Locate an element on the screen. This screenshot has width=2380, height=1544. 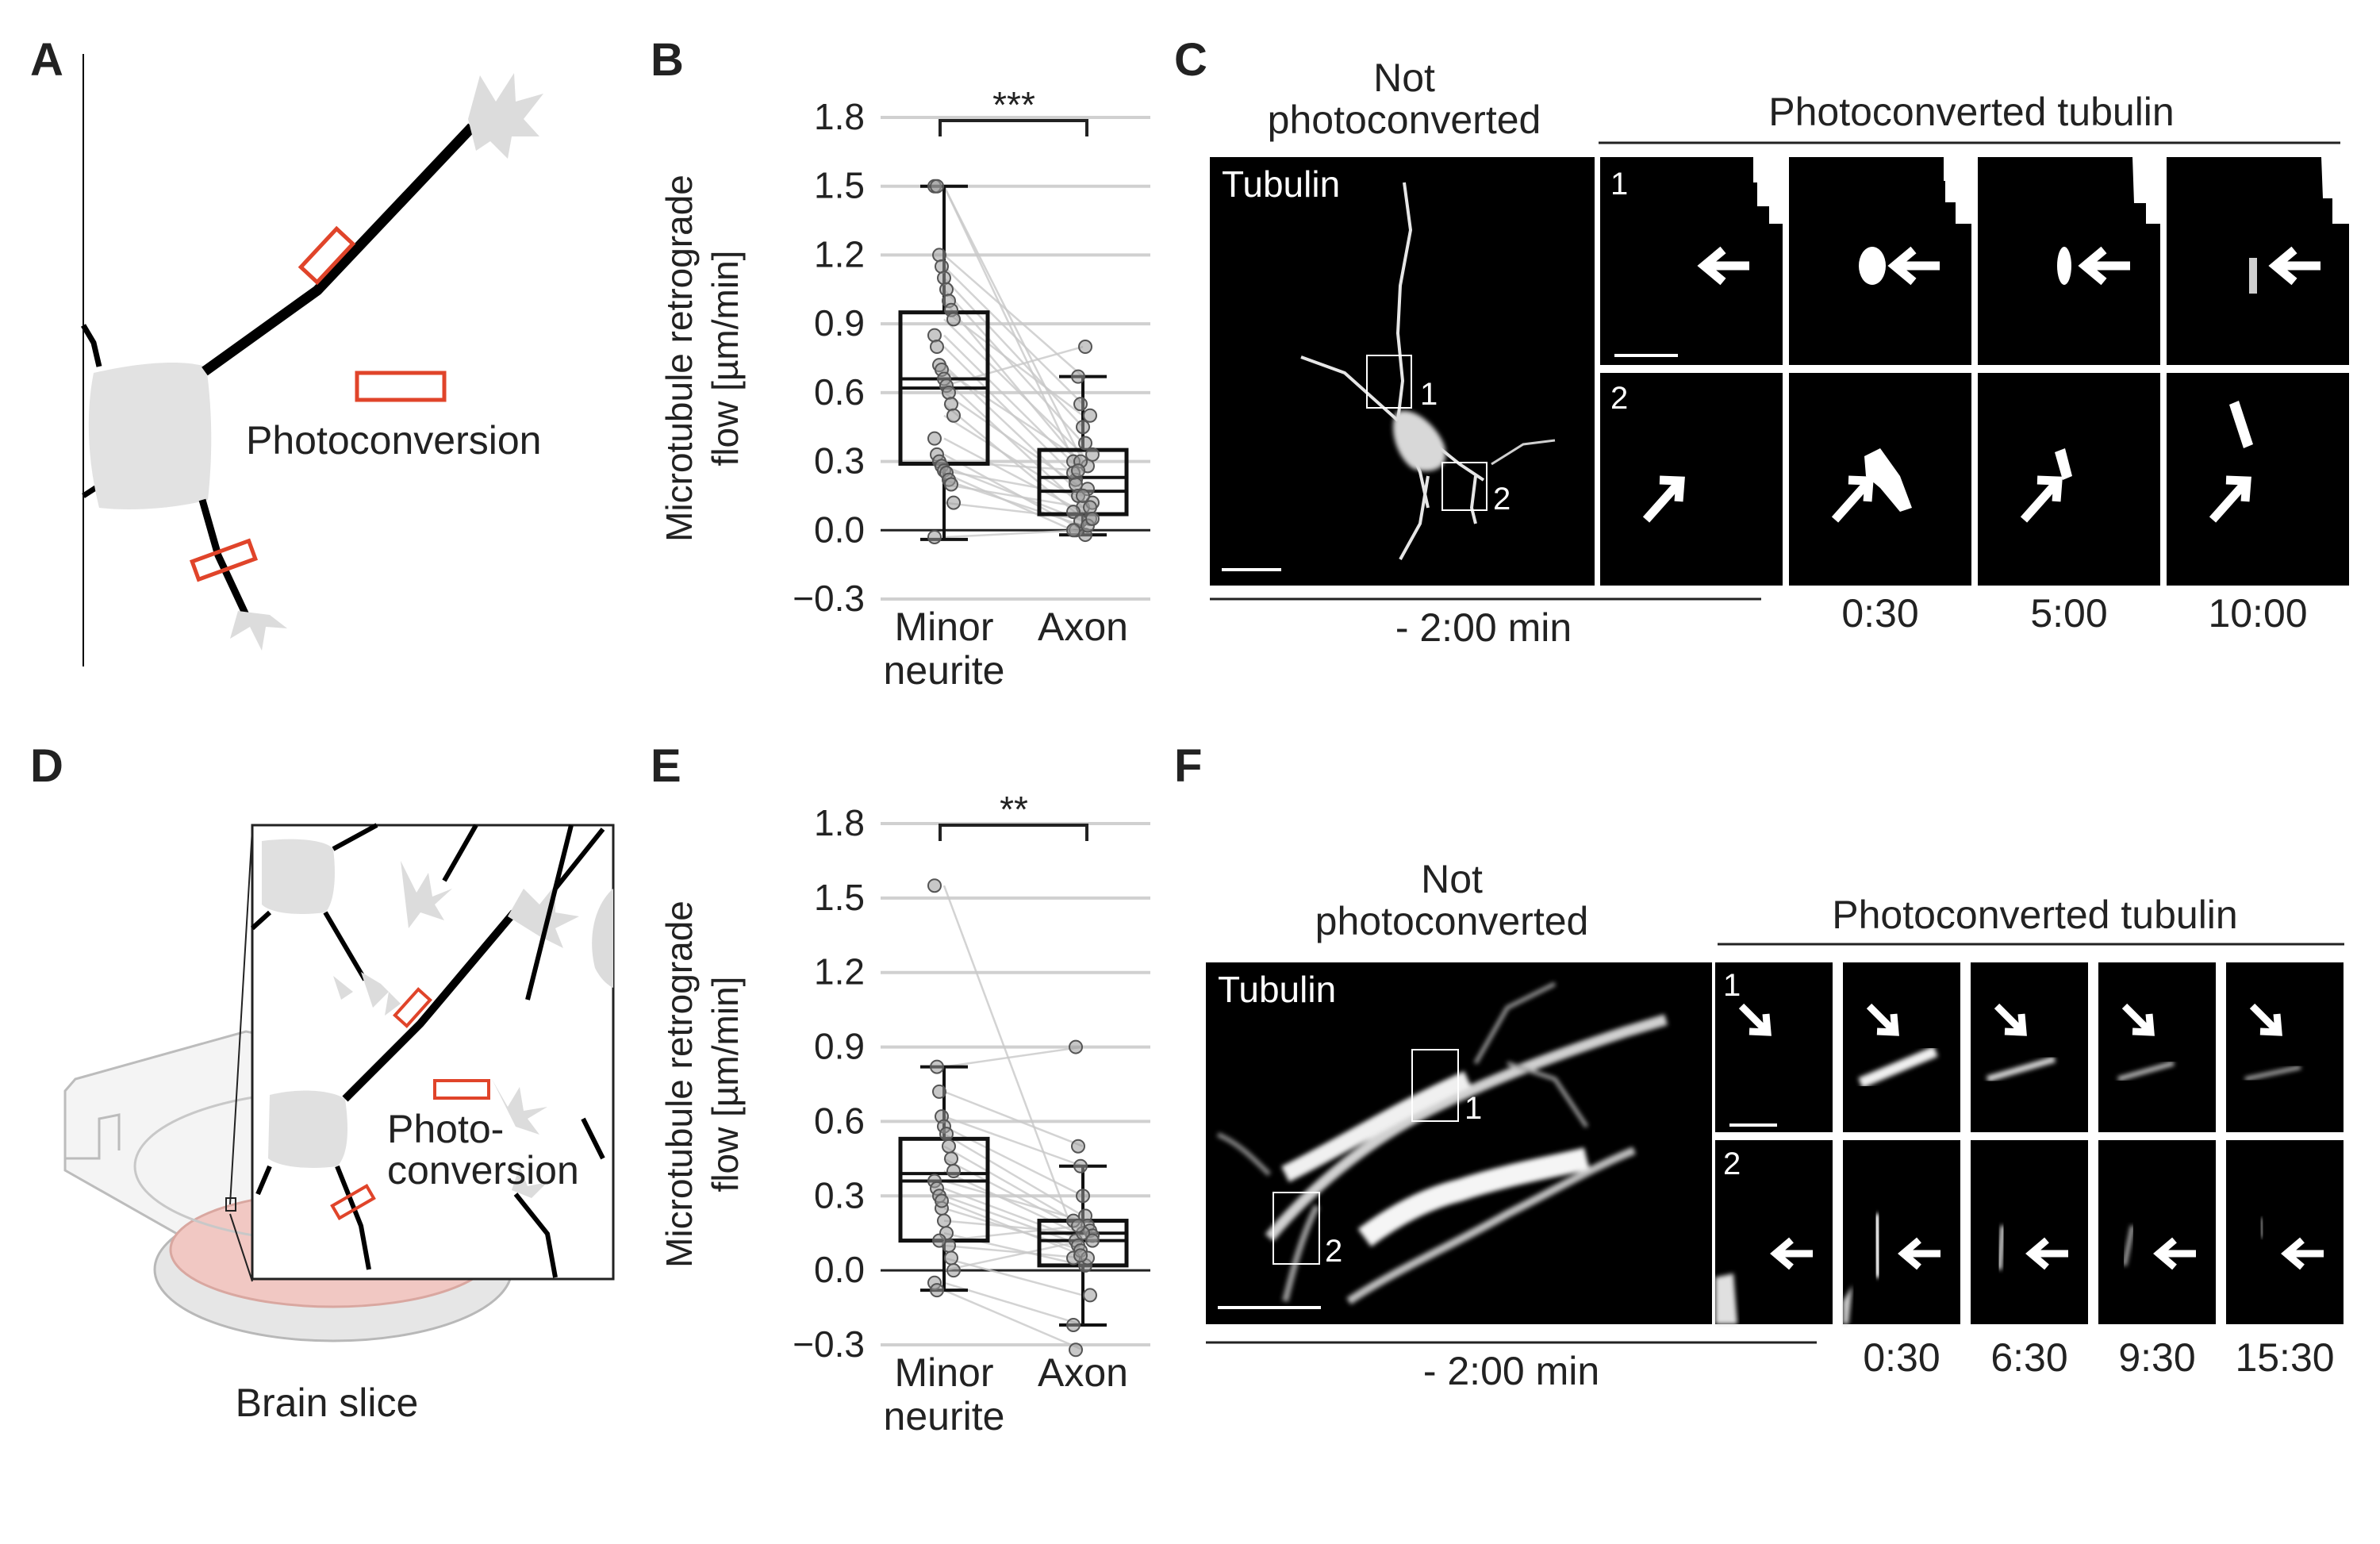
panel-f-tile-r2-c5-signal is located at coordinates (2261, 1228).